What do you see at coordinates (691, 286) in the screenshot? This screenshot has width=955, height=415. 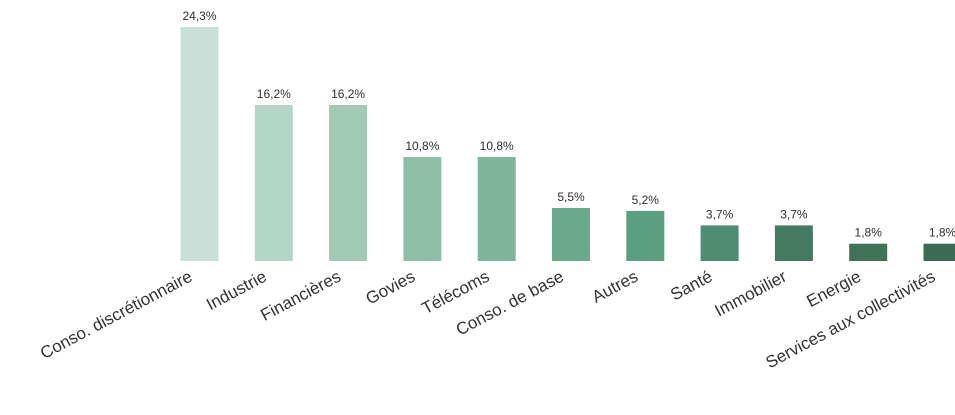 I see `category-label-7: Santé` at bounding box center [691, 286].